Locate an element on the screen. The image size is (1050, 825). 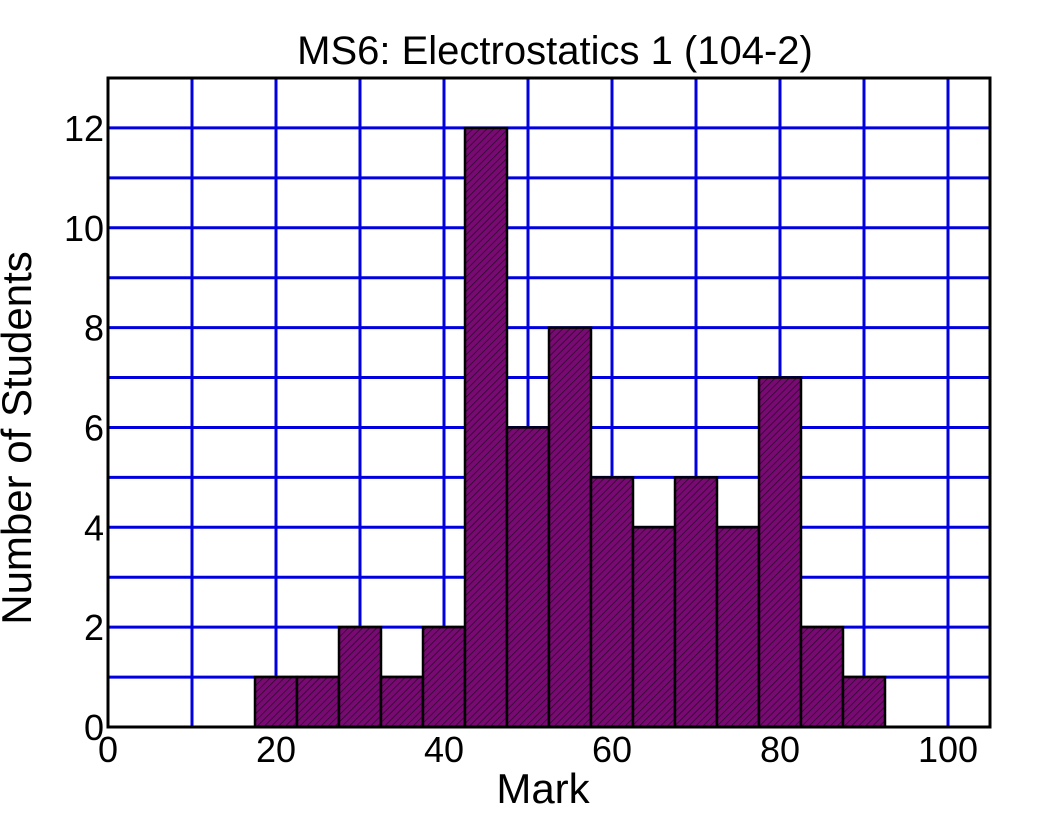
y-tick-labels: 0 2 4 6 8 10 12 is located at coordinates (84, 428).